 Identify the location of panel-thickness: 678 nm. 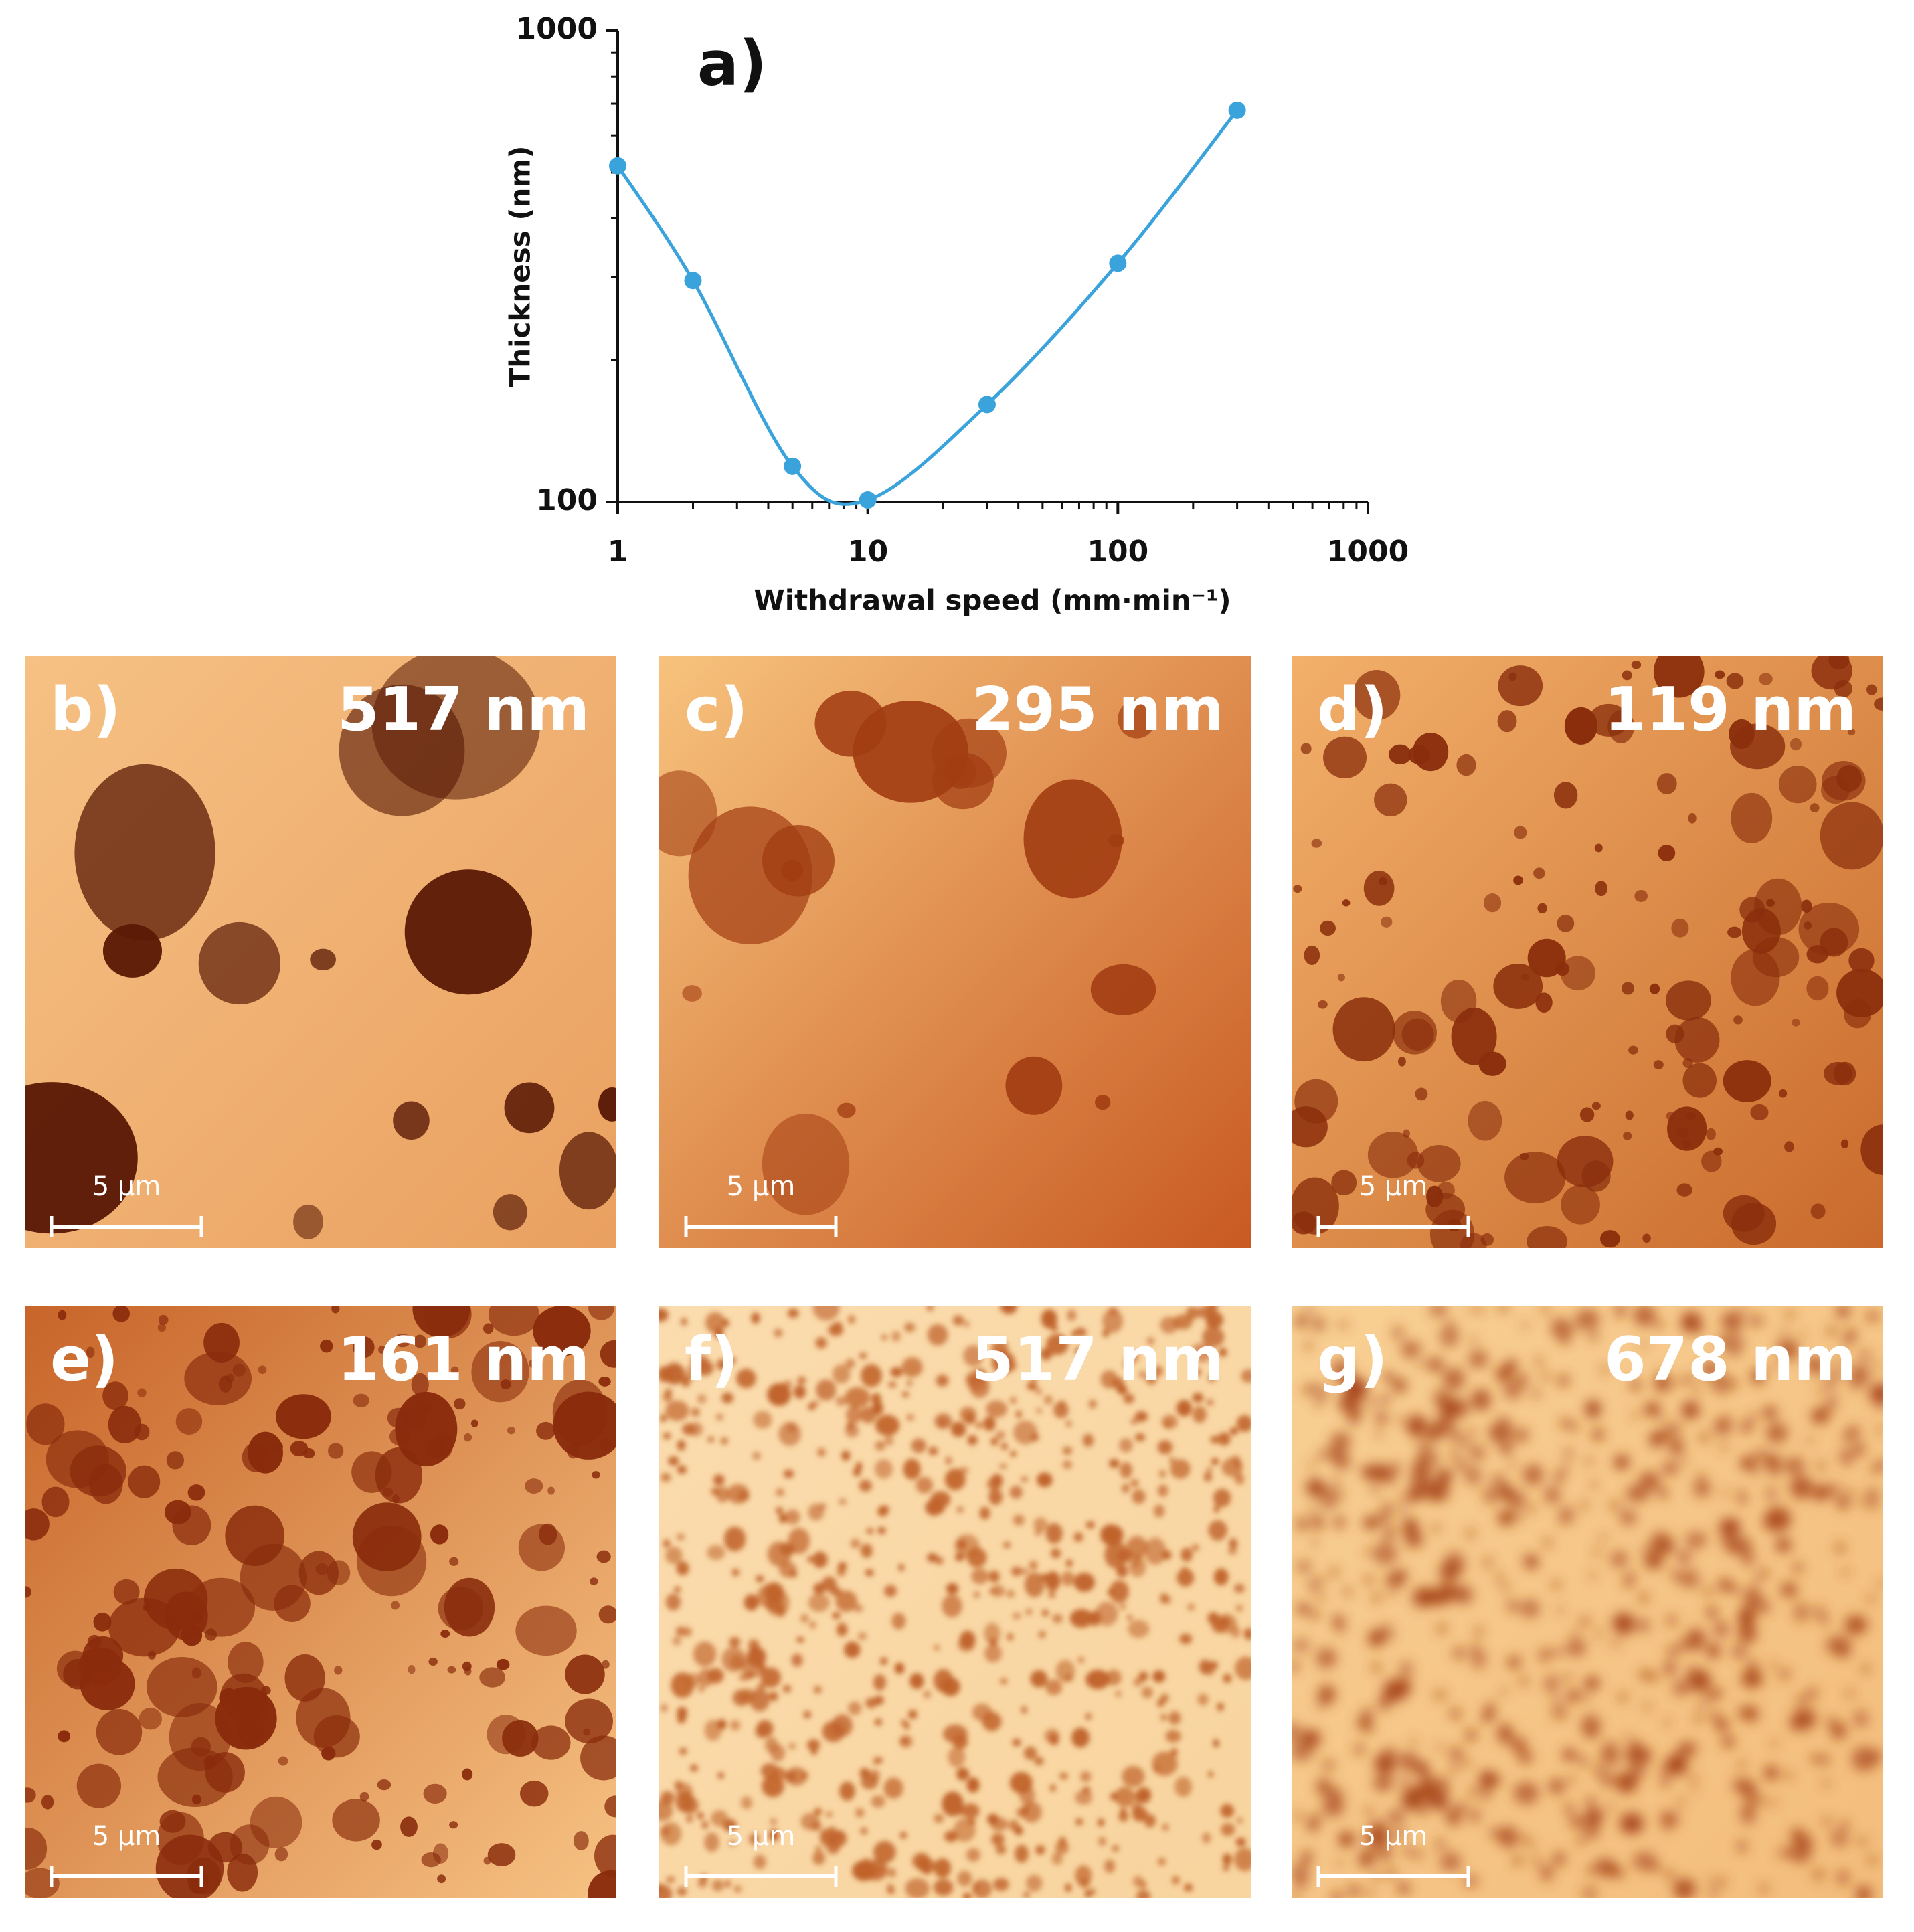
(1730, 1359).